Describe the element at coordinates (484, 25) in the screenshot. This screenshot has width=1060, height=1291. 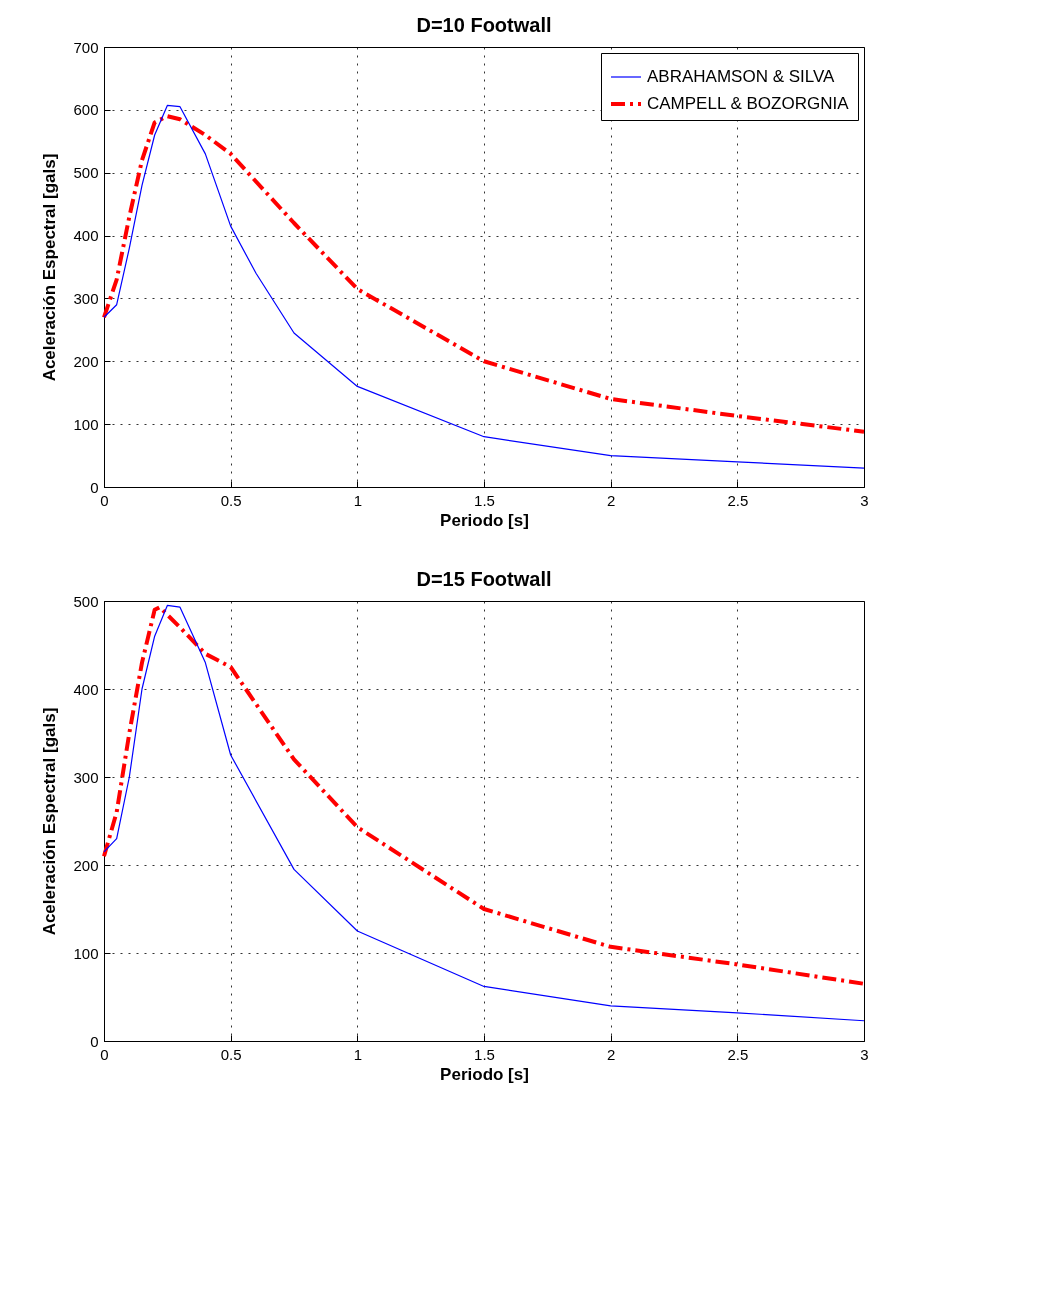
I see `chart-title: D=10 Footwall` at that location.